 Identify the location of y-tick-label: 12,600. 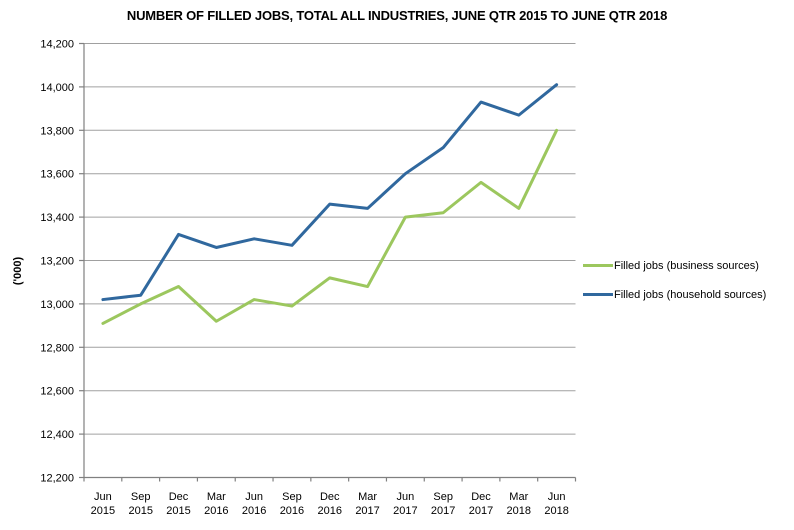
(57, 392).